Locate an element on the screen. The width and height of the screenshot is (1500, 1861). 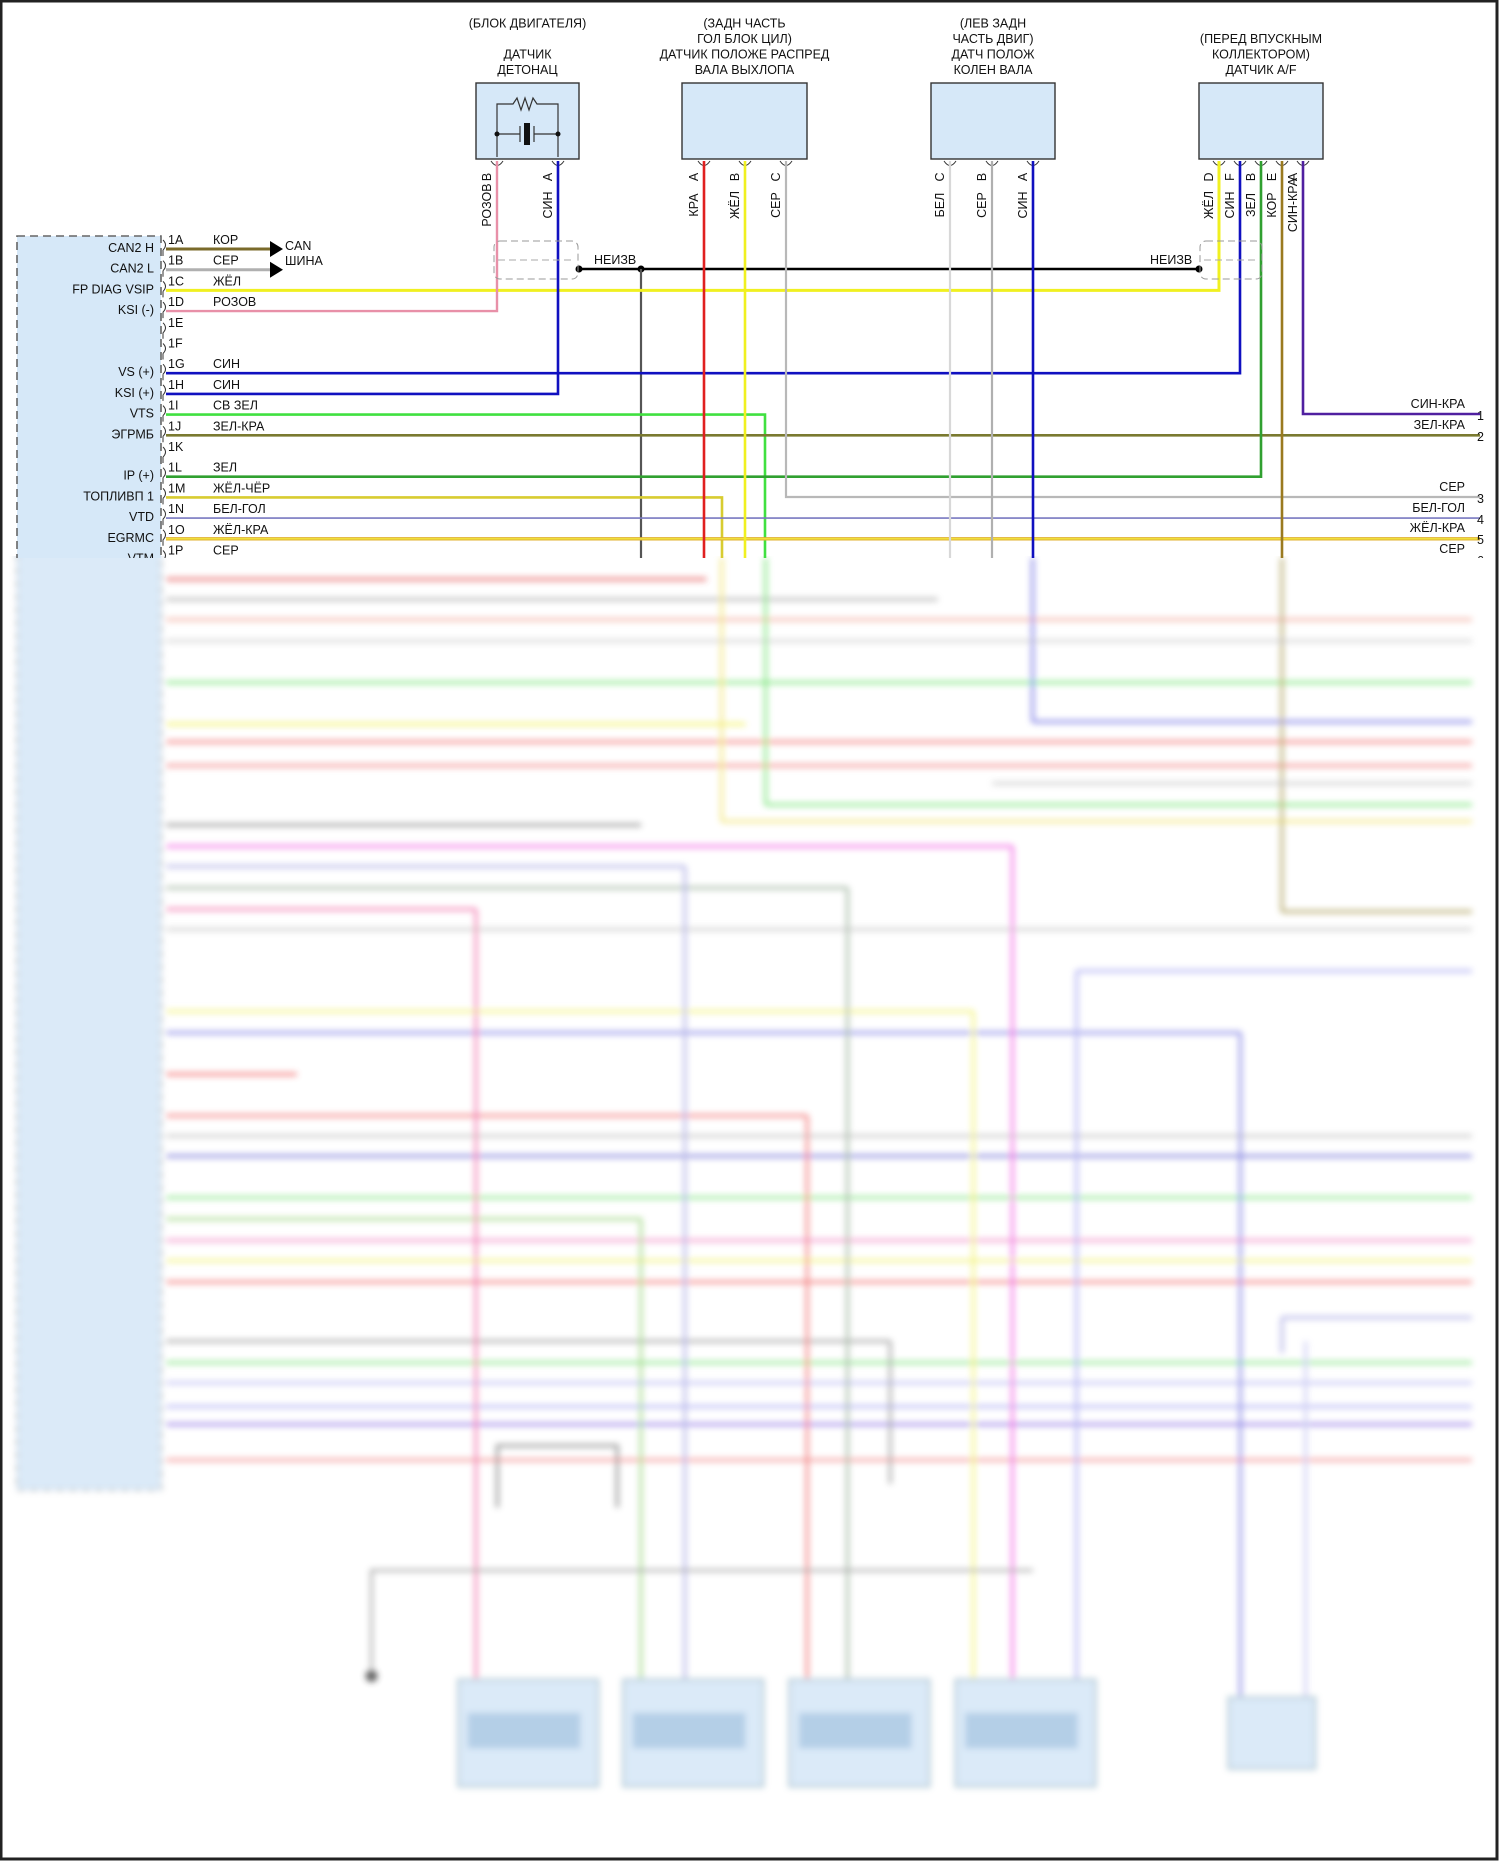
ecu-function-label: EGRMC is located at coordinates (130, 538).